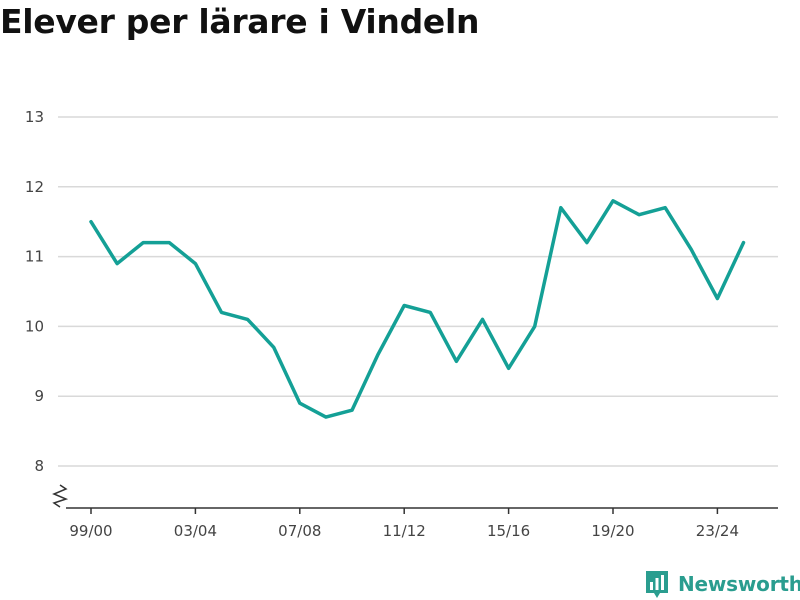  What do you see at coordinates (739, 584) in the screenshot?
I see `brand-name: Newsworthy` at bounding box center [739, 584].